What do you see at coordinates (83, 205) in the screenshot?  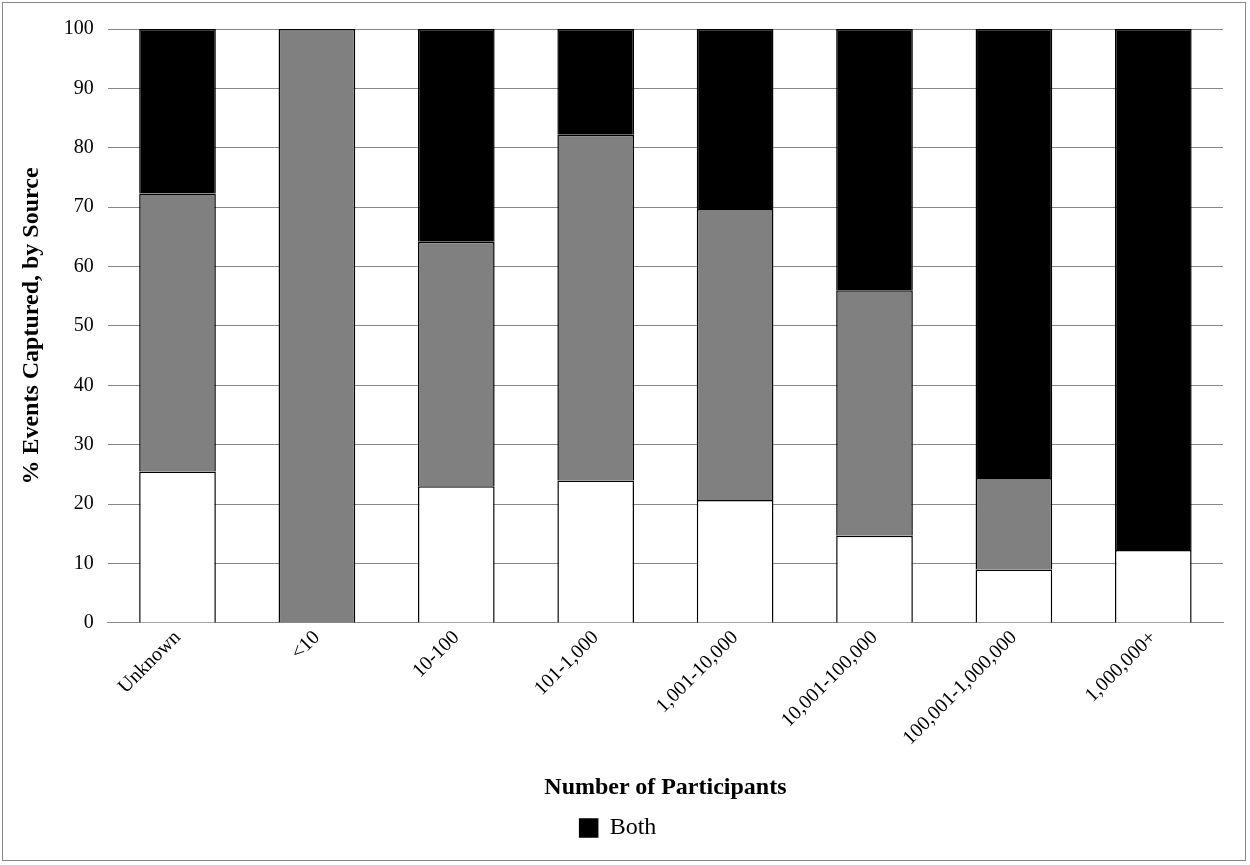 I see `y-tick-label: 70` at bounding box center [83, 205].